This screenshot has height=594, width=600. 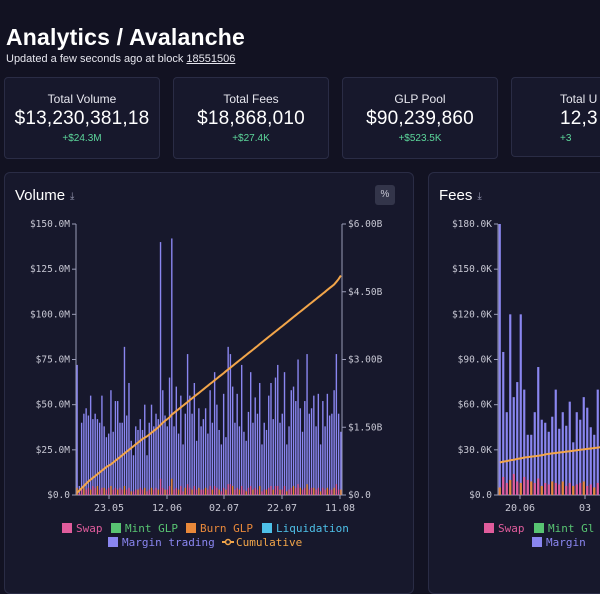 What do you see at coordinates (226, 528) in the screenshot?
I see `legend-label: Burn GLP` at bounding box center [226, 528].